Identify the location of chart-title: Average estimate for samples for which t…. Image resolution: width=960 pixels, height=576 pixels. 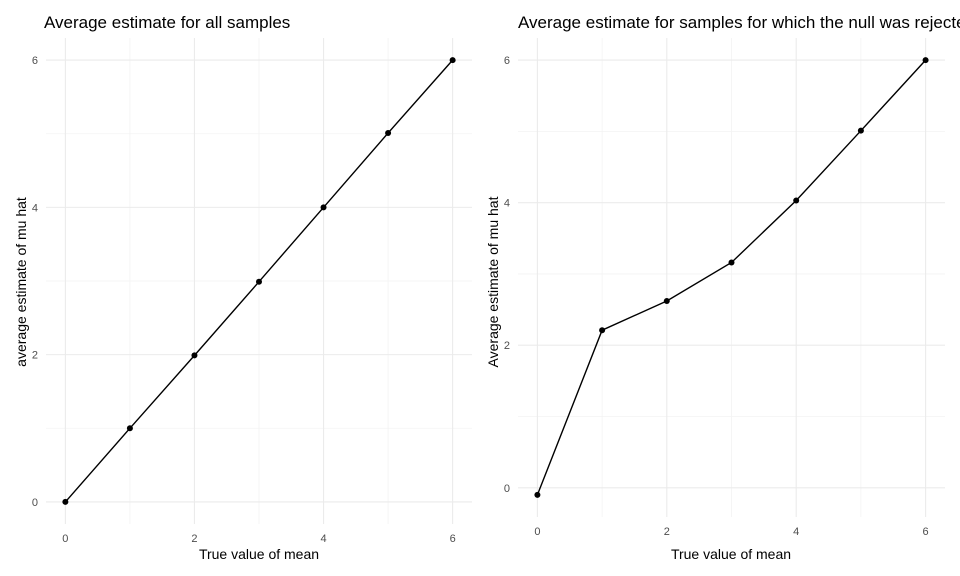
(739, 22).